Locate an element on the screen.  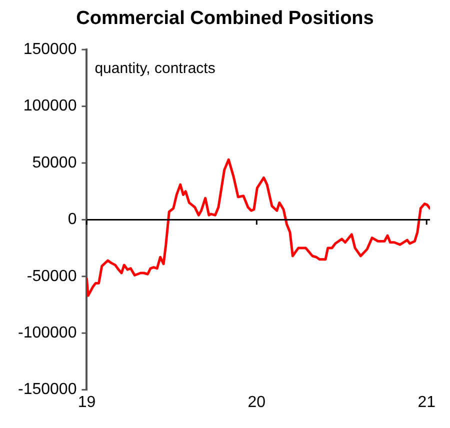
x-tick-label: 21 is located at coordinates (427, 402).